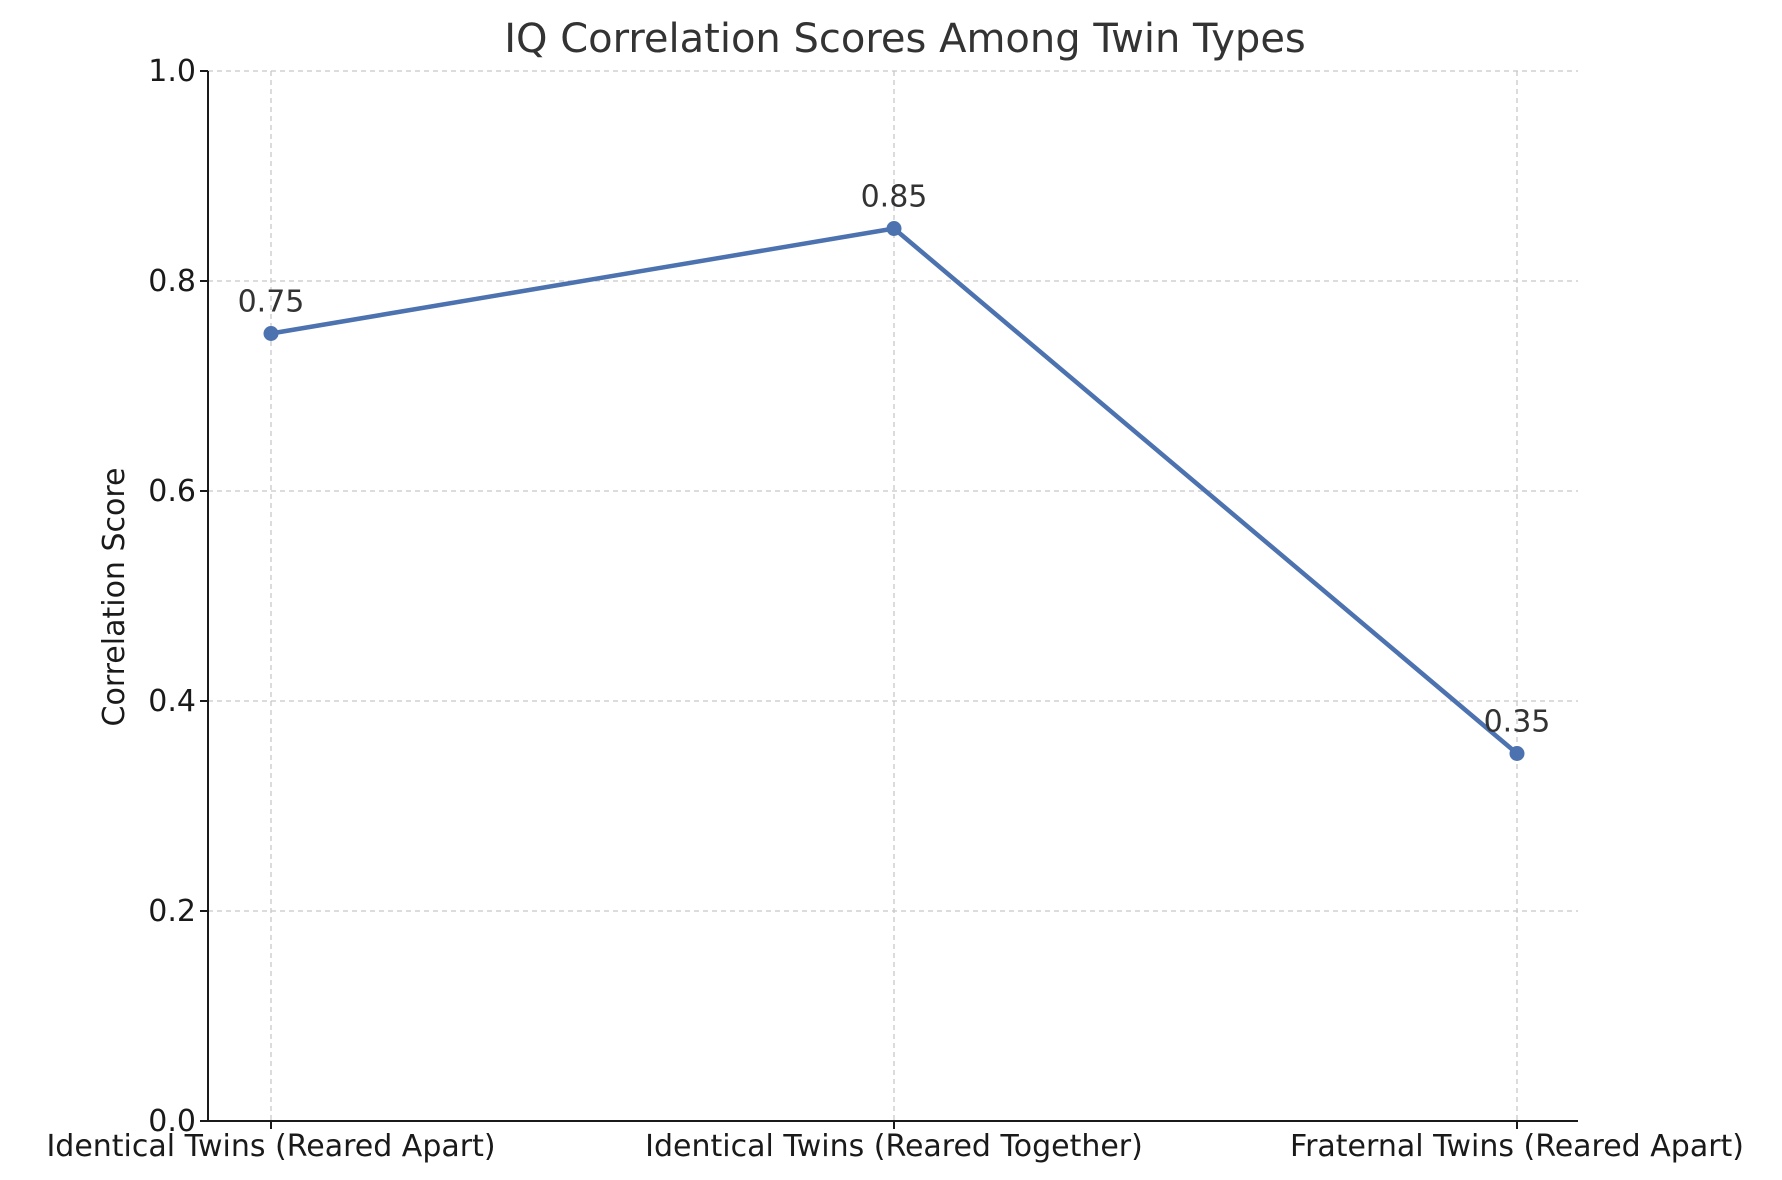 The image size is (1782, 1180). I want to click on chart-title: IQ Correlation Scores Among Twin Types, so click(905, 39).